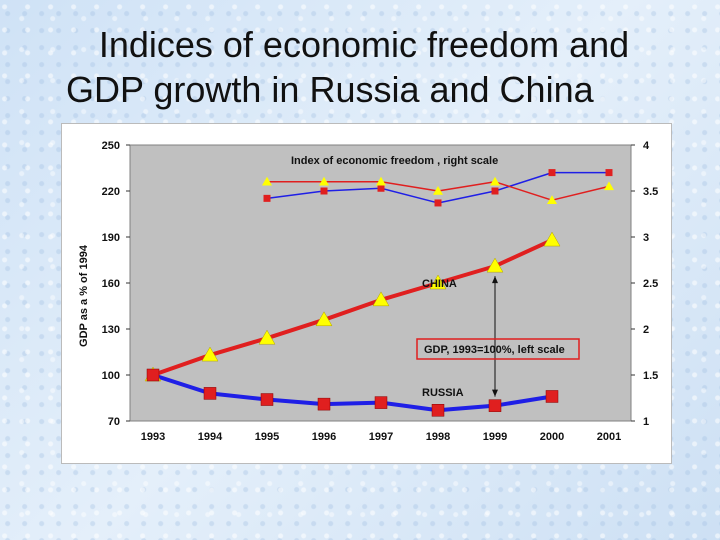 The image size is (720, 540). Describe the element at coordinates (443, 393) in the screenshot. I see `russia-label: RUSSIA` at that location.